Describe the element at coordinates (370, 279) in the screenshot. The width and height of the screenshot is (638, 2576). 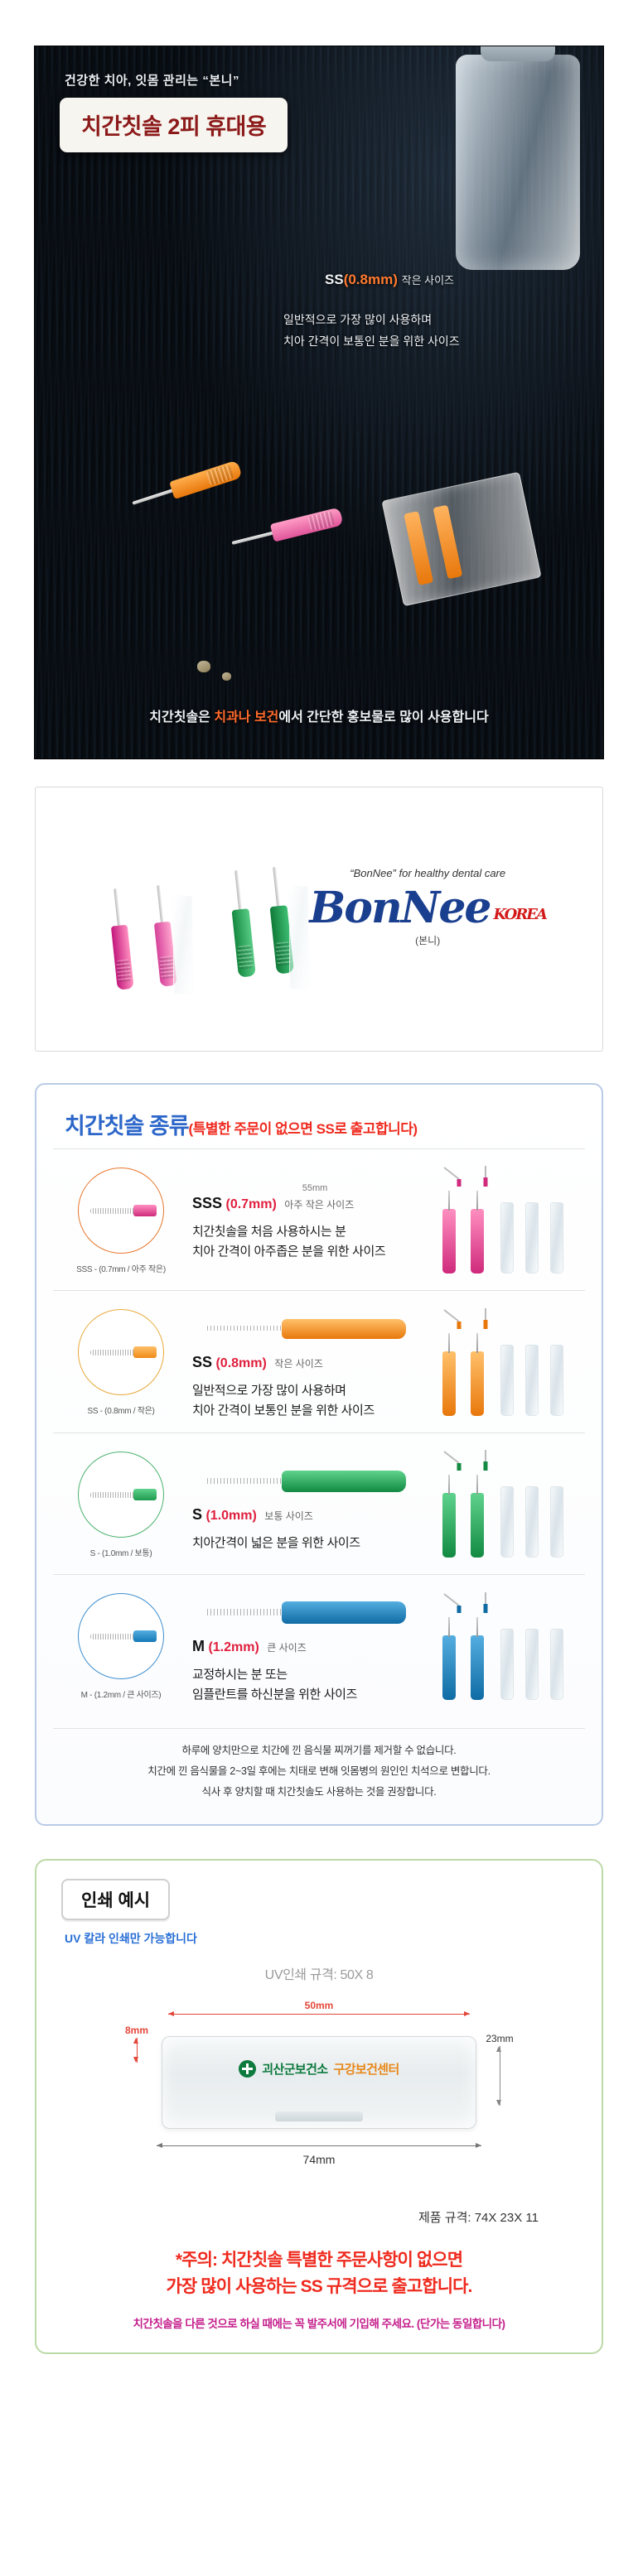
I see `hero-size-mm: (0.8mm)` at that location.